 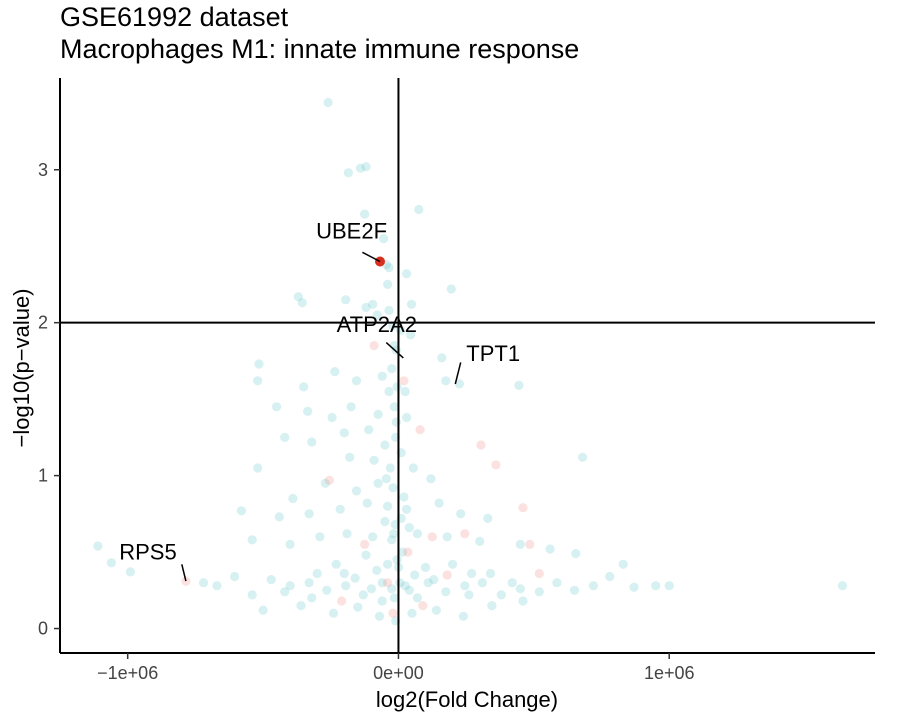 I want to click on gene-label: UBE2F, so click(x=351, y=231).